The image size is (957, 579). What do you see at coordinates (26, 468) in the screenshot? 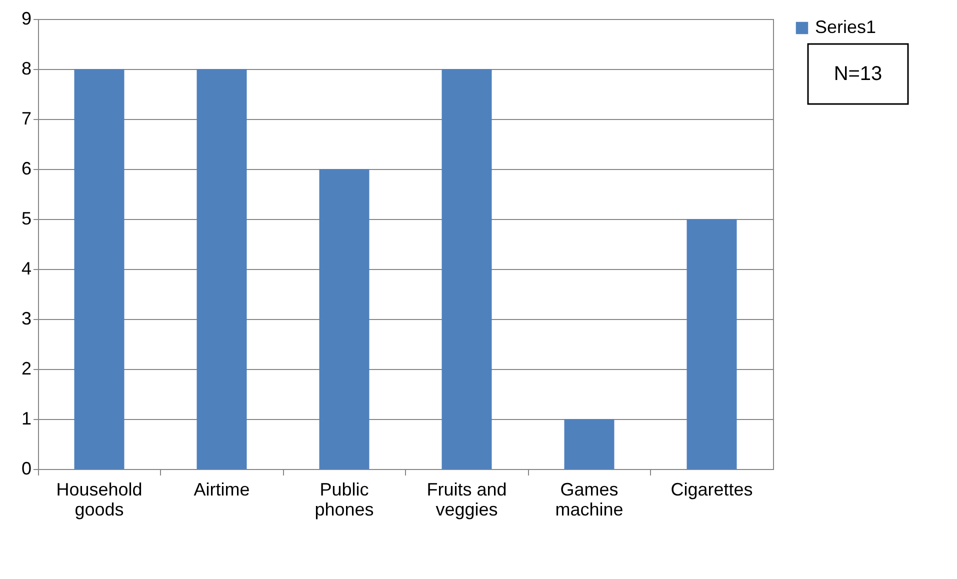
I see `y-tick-label: 0` at bounding box center [26, 468].